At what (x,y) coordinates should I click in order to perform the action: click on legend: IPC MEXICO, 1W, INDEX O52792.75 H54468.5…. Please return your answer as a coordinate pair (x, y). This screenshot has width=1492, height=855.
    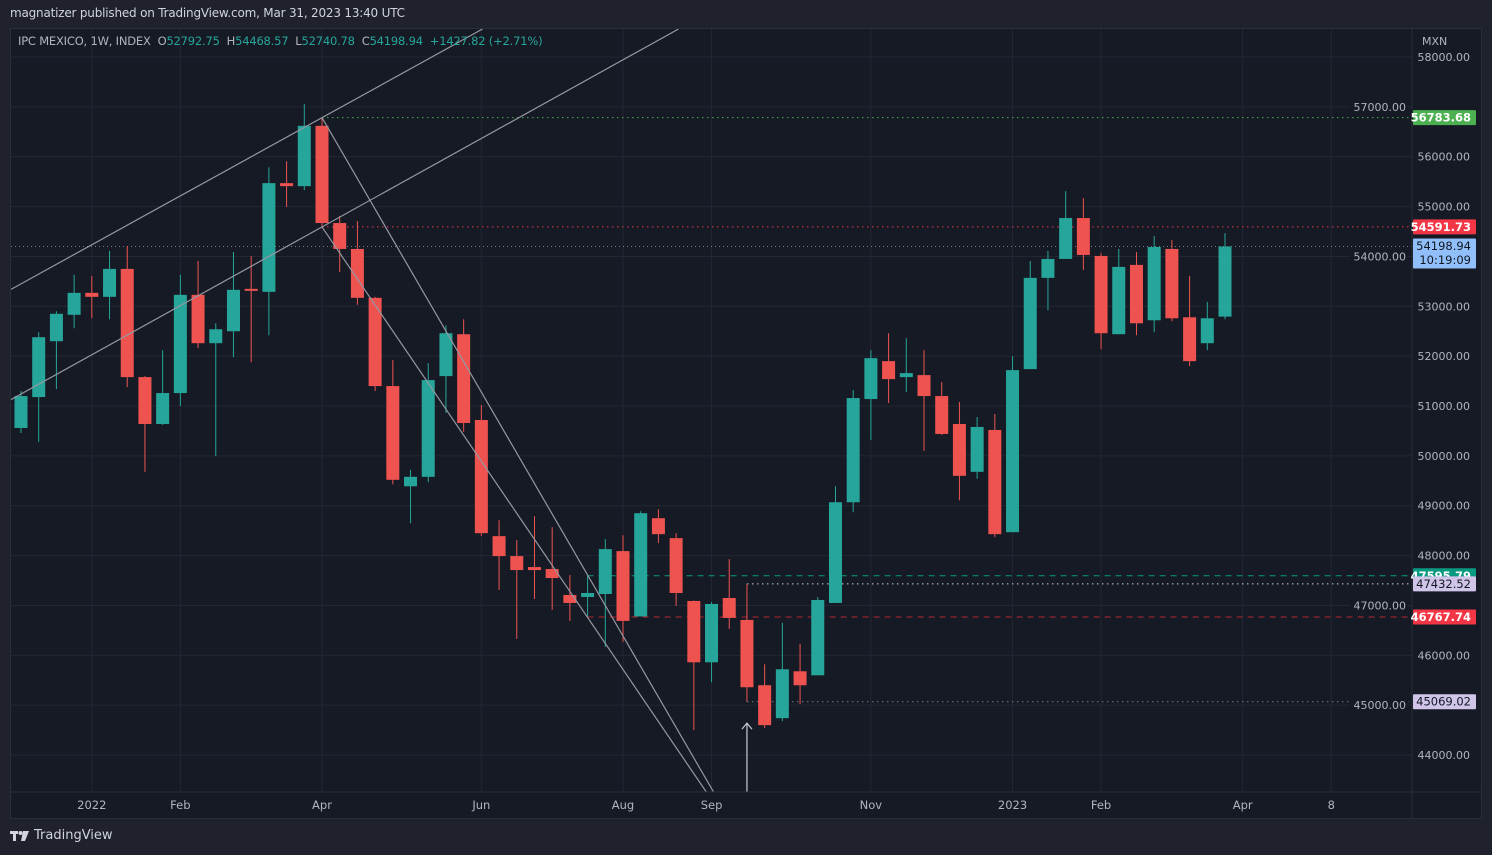
    Looking at the image, I should click on (280, 41).